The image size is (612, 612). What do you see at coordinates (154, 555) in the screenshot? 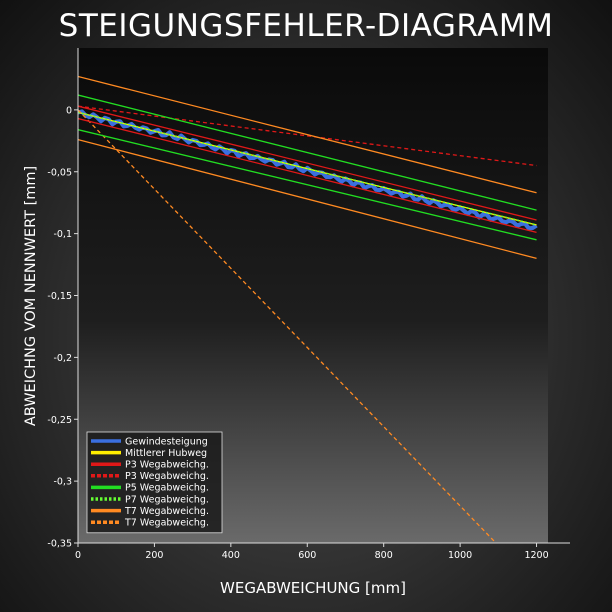
I see `x-tick-label: 200` at bounding box center [154, 555].